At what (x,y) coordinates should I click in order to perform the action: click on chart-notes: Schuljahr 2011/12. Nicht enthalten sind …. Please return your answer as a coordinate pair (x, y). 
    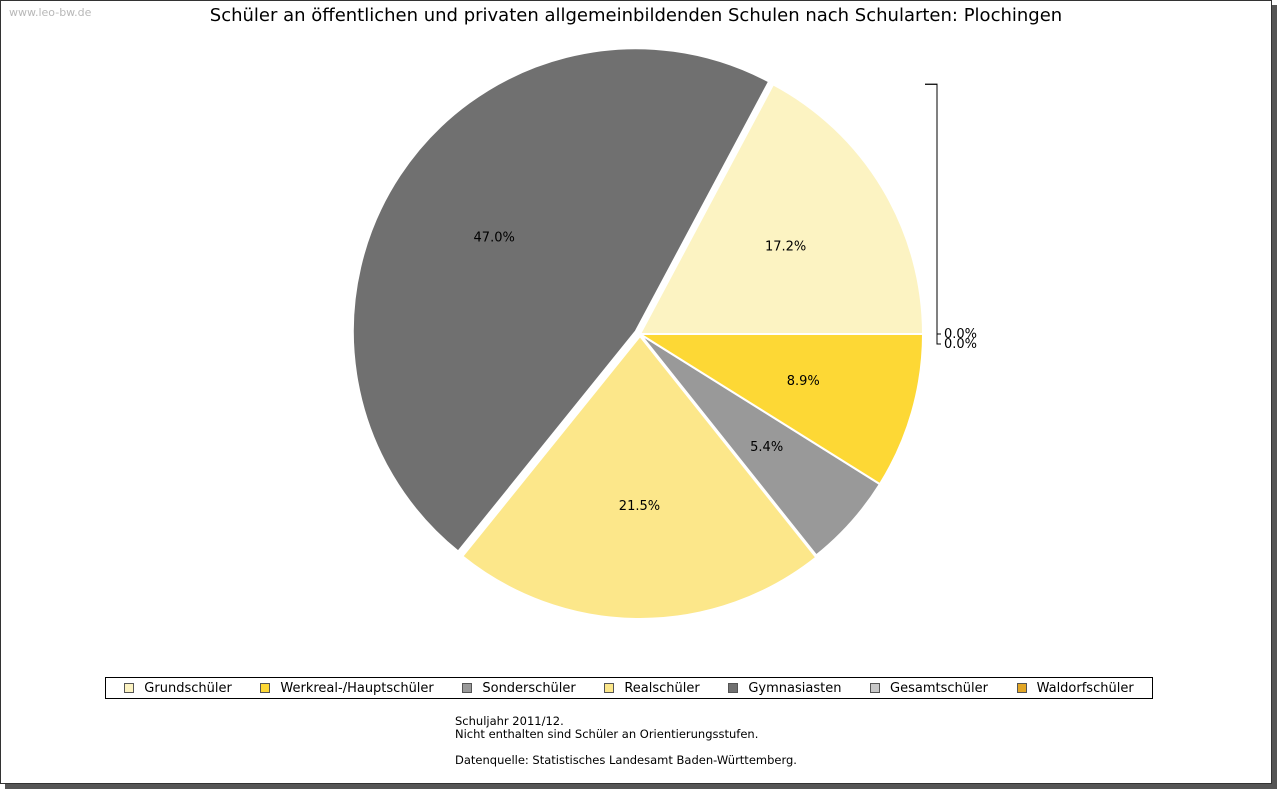
    Looking at the image, I should click on (626, 741).